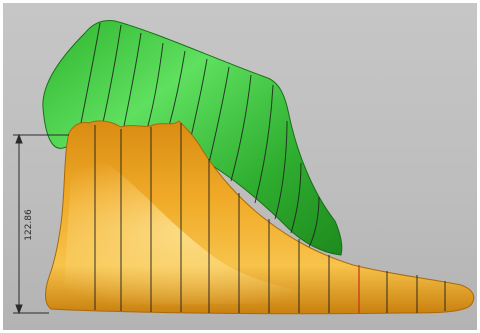 The width and height of the screenshot is (480, 333). Describe the element at coordinates (41, 224) in the screenshot. I see `height-dimension` at that location.